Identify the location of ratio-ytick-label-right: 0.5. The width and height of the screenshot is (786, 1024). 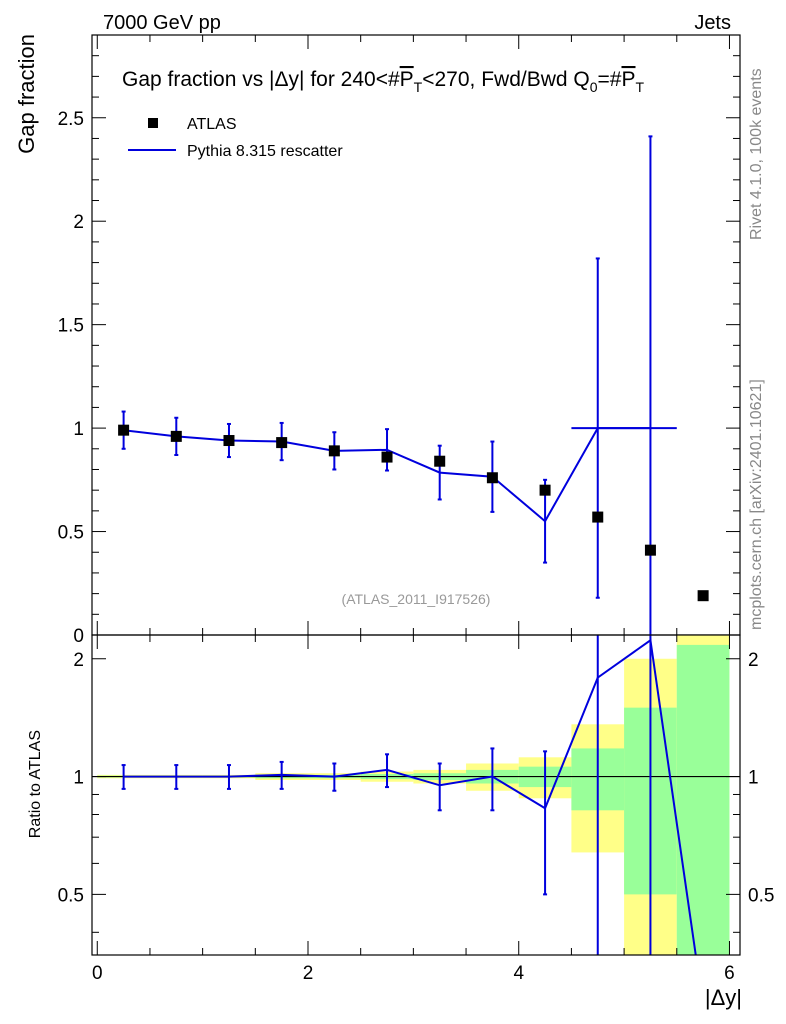
(761, 895).